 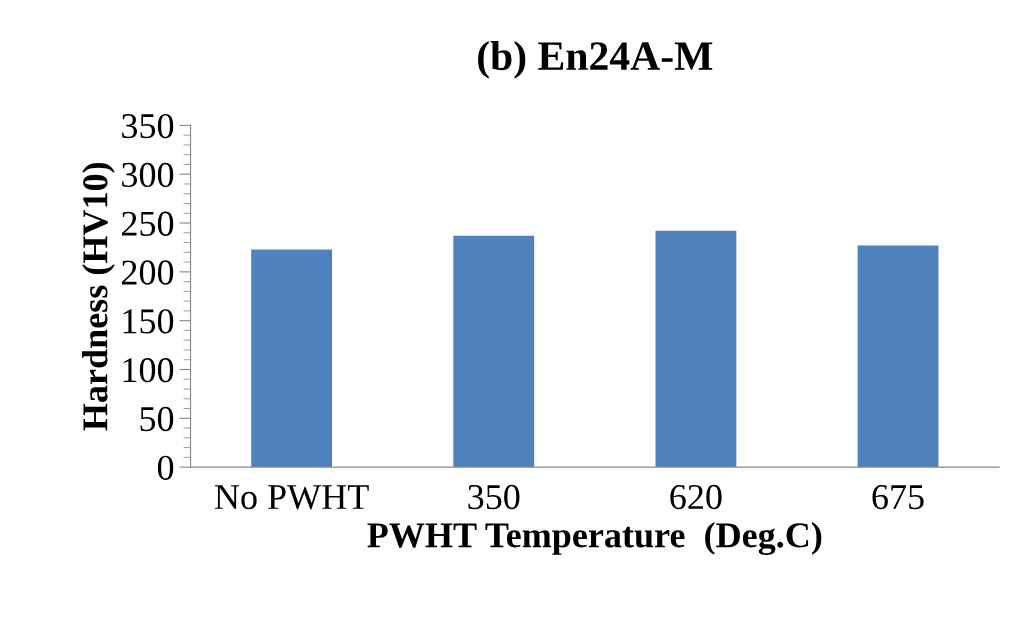 I want to click on x-axis-title: PWHT Temperature (Deg.C), so click(x=594, y=539).